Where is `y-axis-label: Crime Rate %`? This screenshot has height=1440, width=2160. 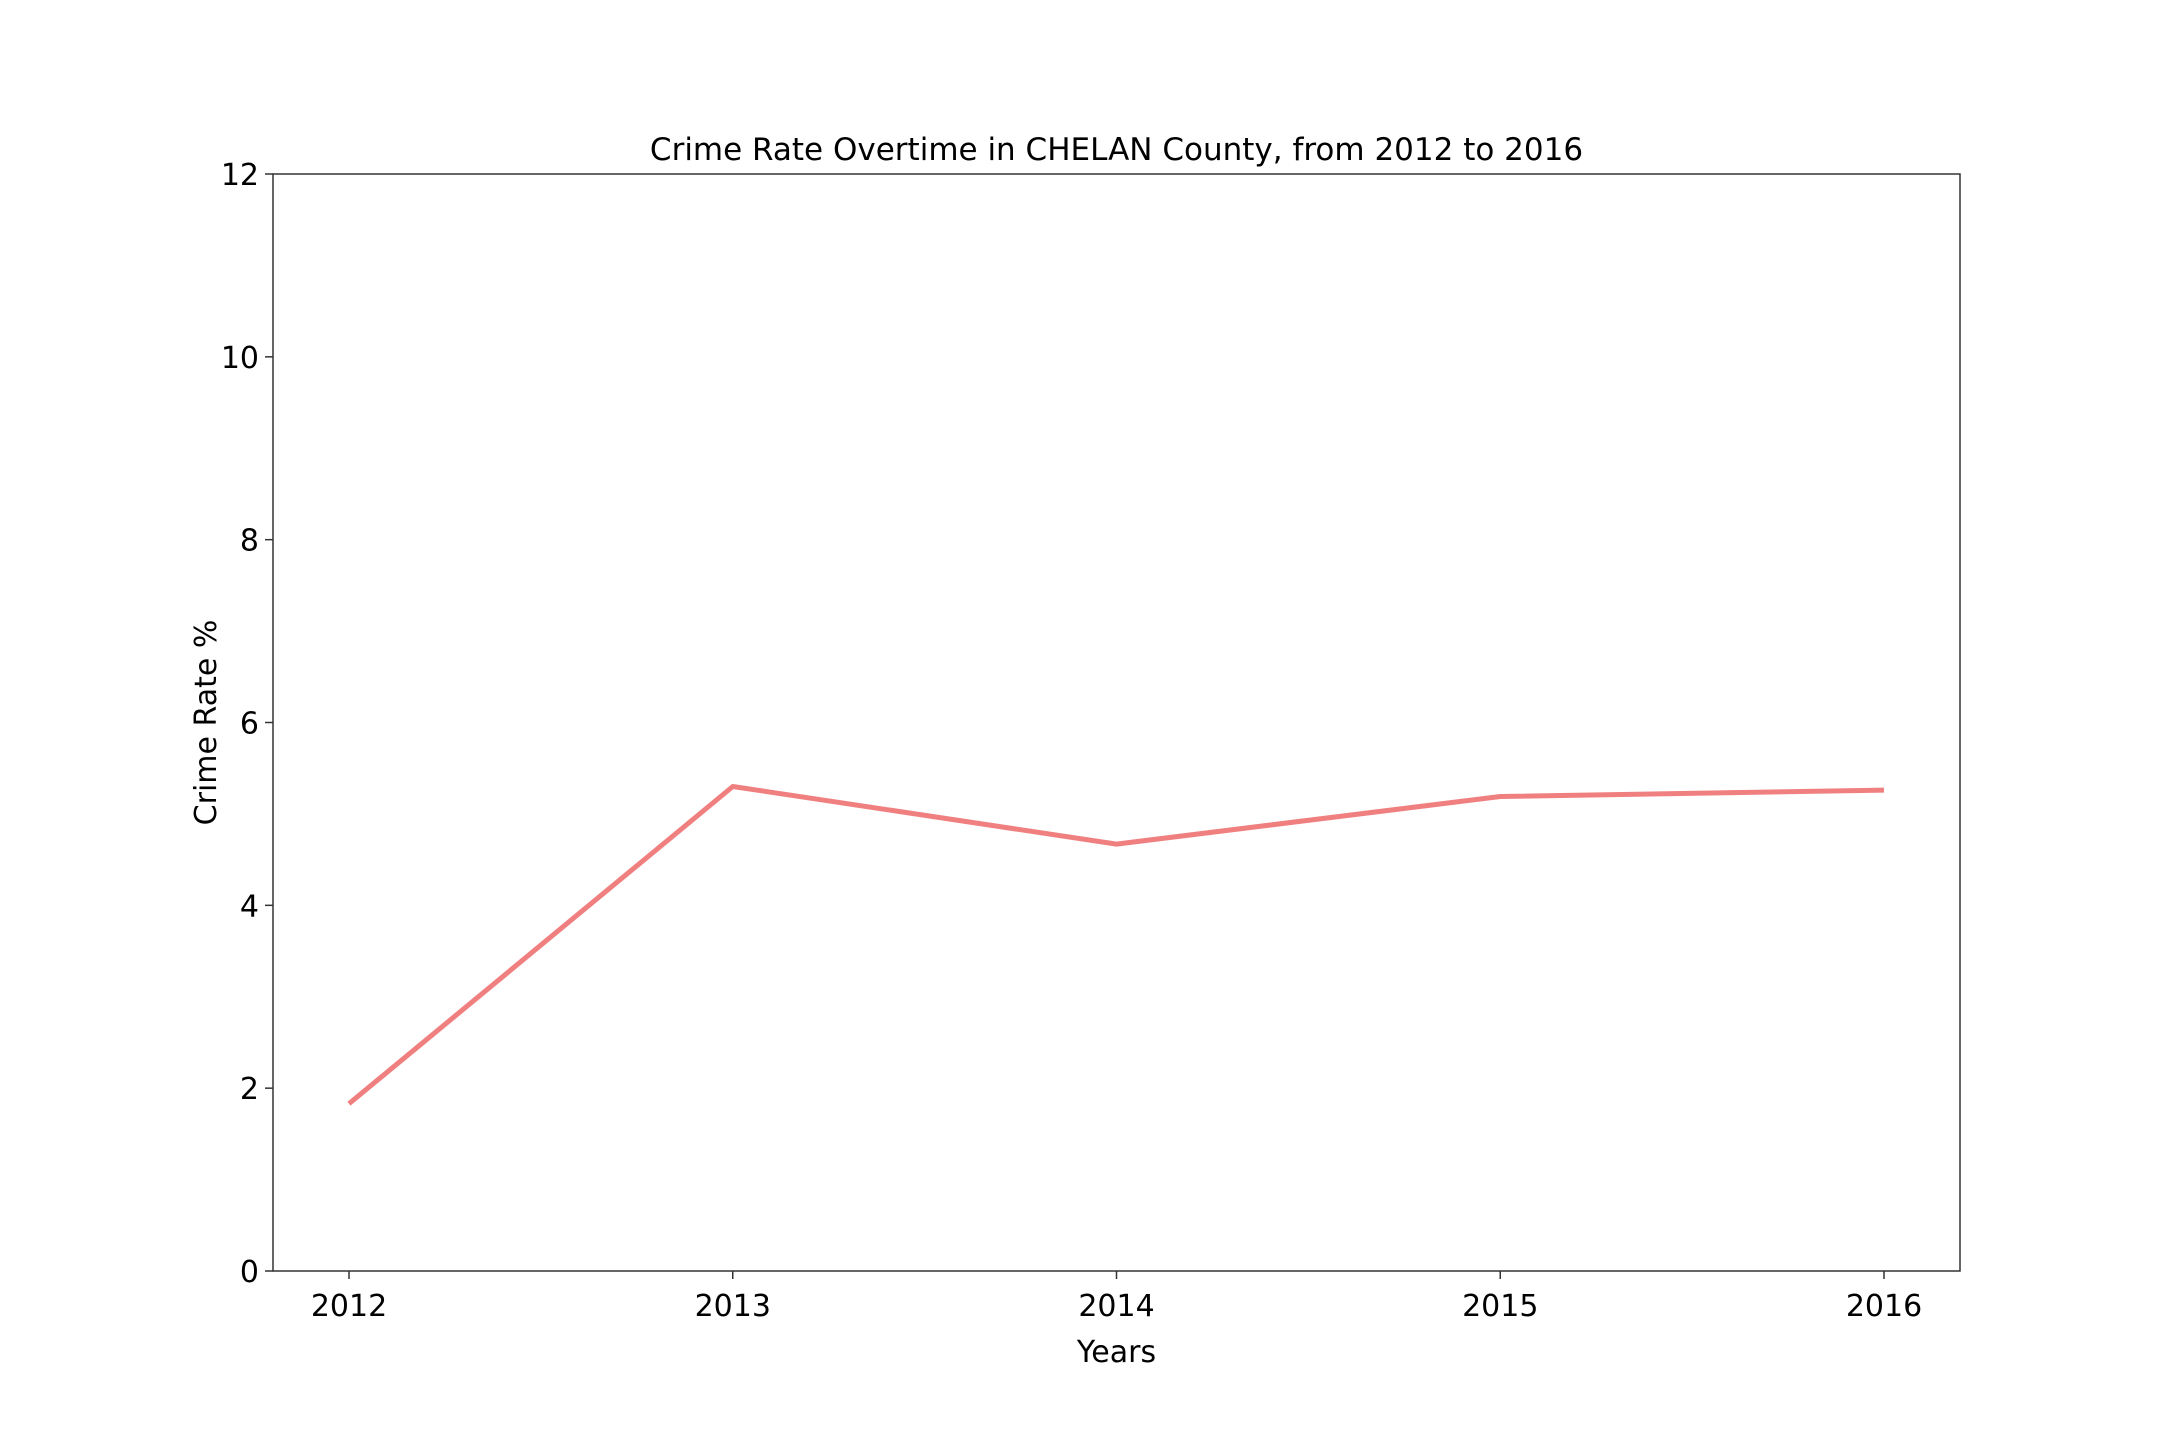 y-axis-label: Crime Rate % is located at coordinates (206, 723).